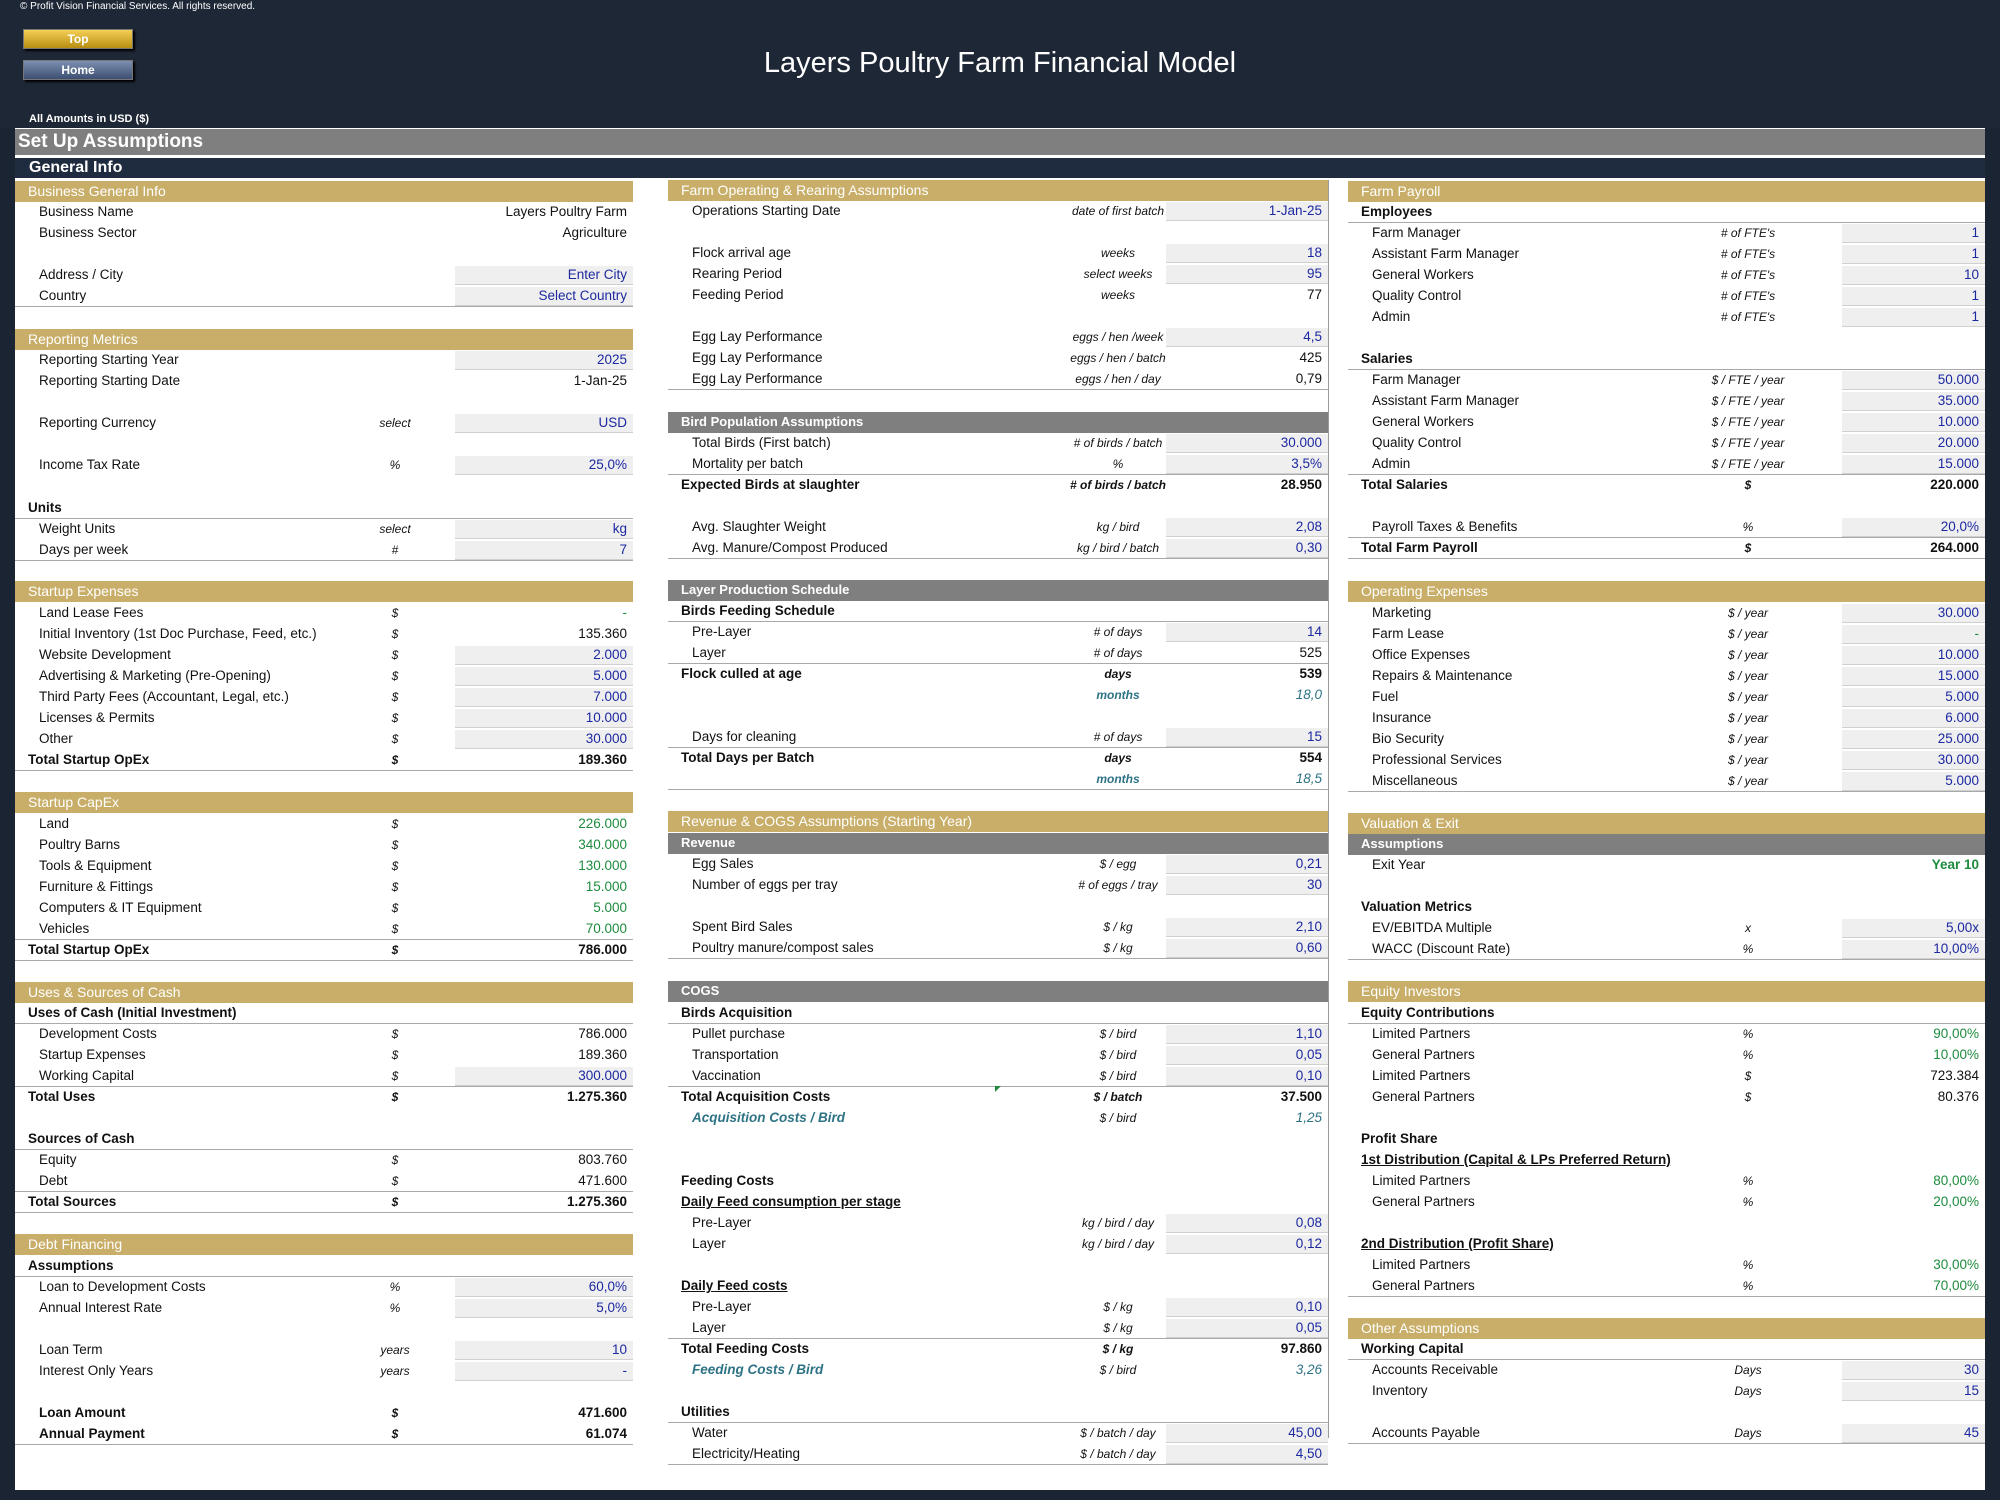  I want to click on input-row: Other $30.000, so click(324, 739).